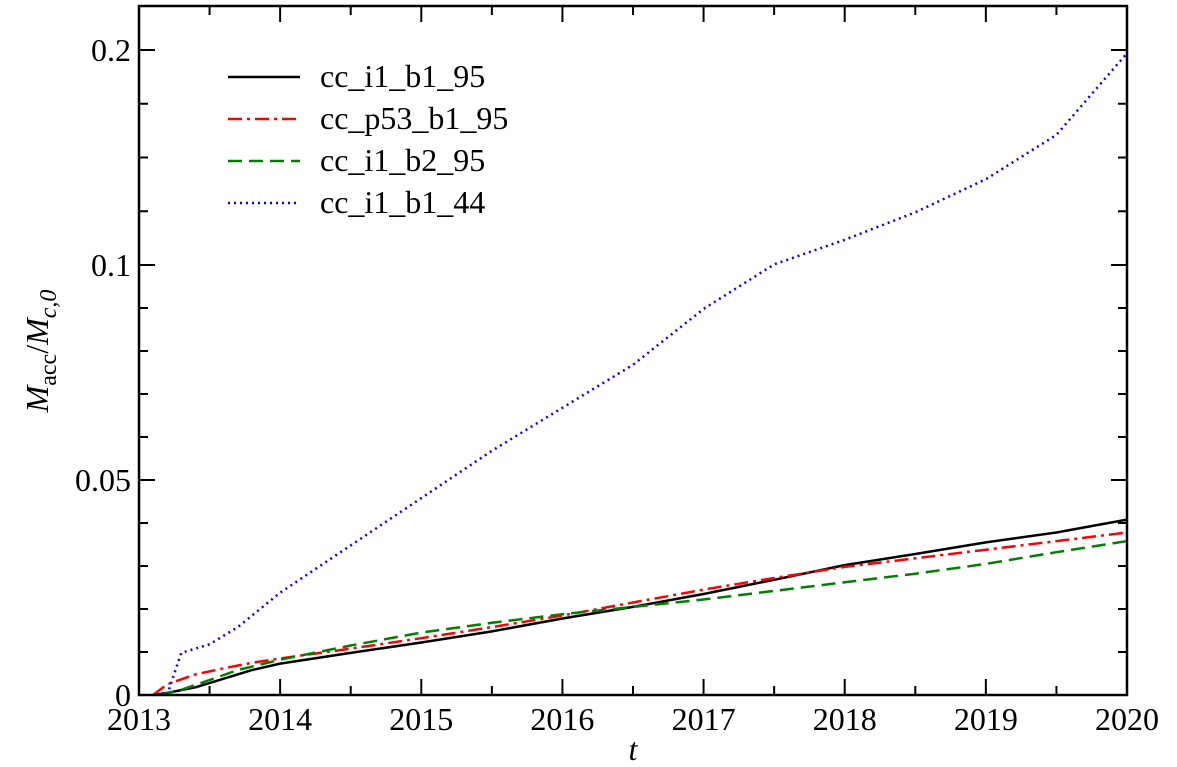 The width and height of the screenshot is (1177, 767). I want to click on y-axis-title: Macc/Mc,0, so click(40, 352).